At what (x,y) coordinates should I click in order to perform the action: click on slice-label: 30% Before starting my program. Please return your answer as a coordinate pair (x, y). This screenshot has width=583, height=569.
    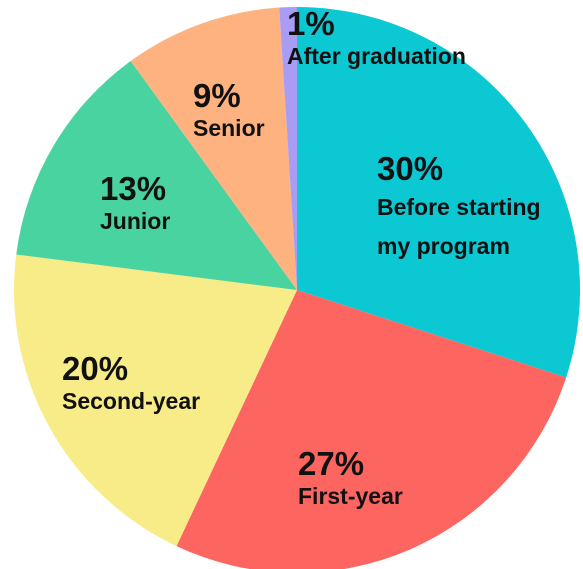
    Looking at the image, I should click on (477, 208).